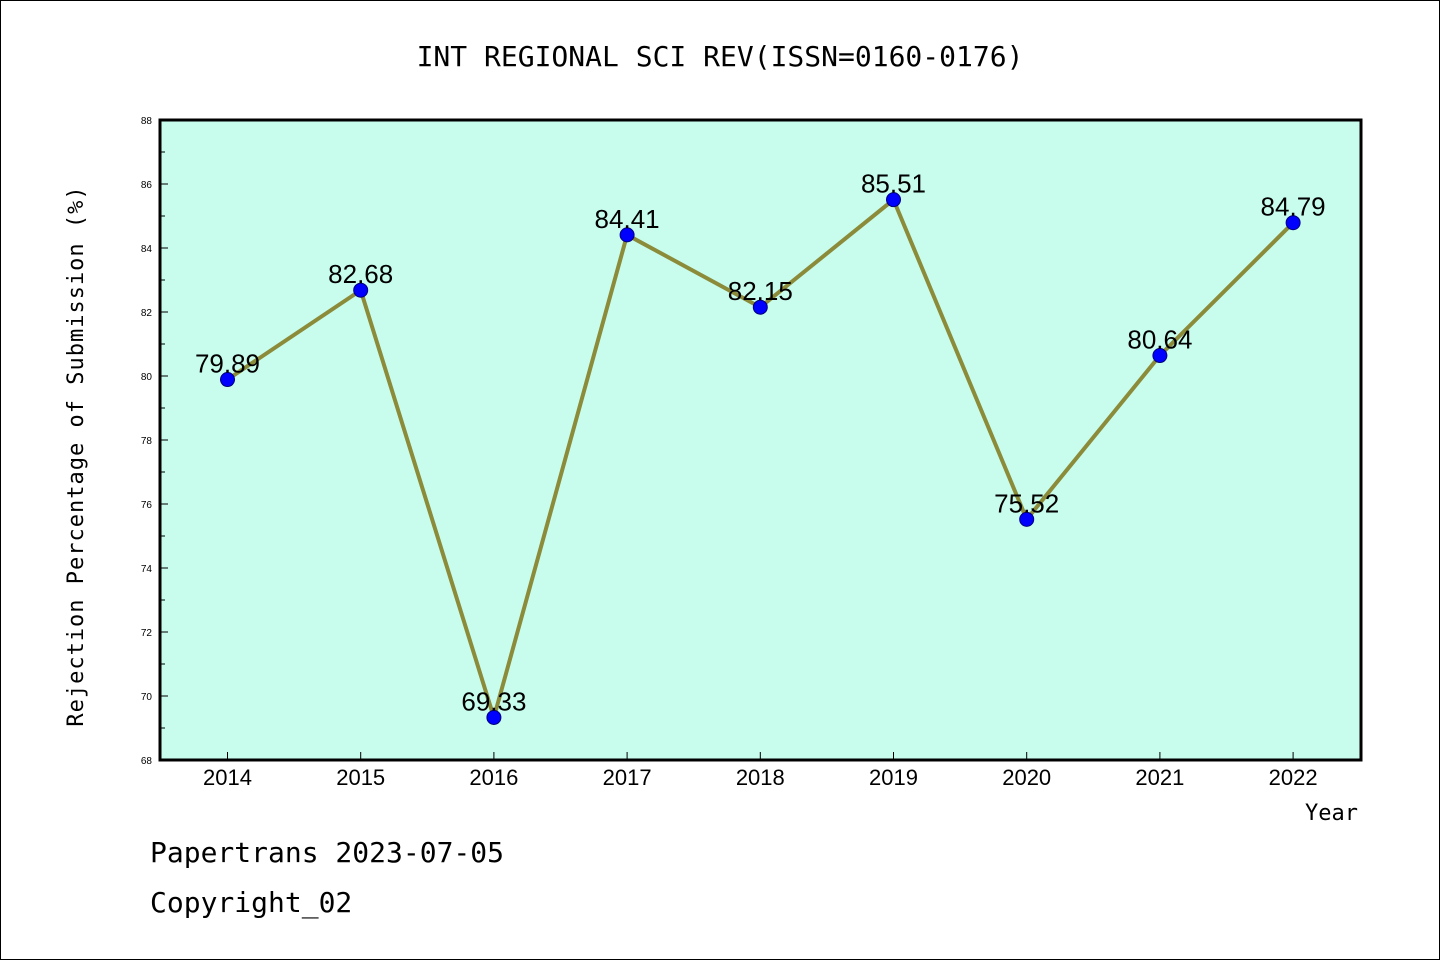  Describe the element at coordinates (1159, 340) in the screenshot. I see `data-label: 80.64` at that location.